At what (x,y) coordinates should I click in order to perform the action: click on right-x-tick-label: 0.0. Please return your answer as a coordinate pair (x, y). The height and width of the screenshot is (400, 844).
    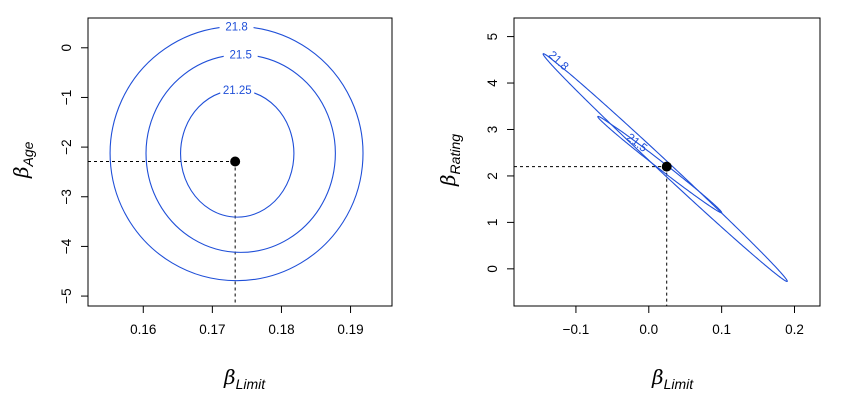
    Looking at the image, I should click on (648, 329).